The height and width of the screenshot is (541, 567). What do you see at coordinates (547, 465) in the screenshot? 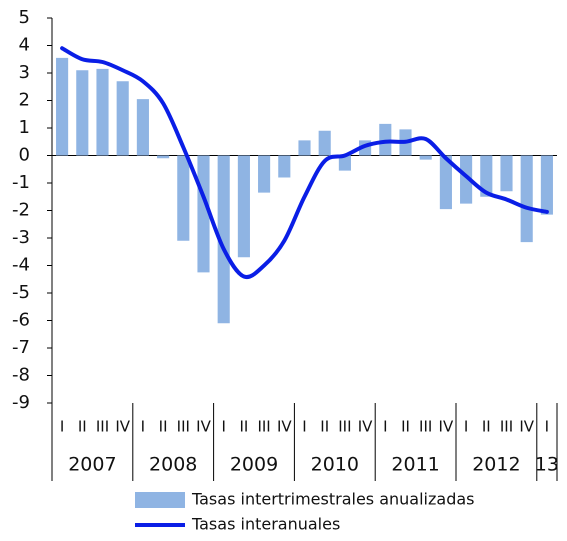
I see `x-group-label: 13` at bounding box center [547, 465].